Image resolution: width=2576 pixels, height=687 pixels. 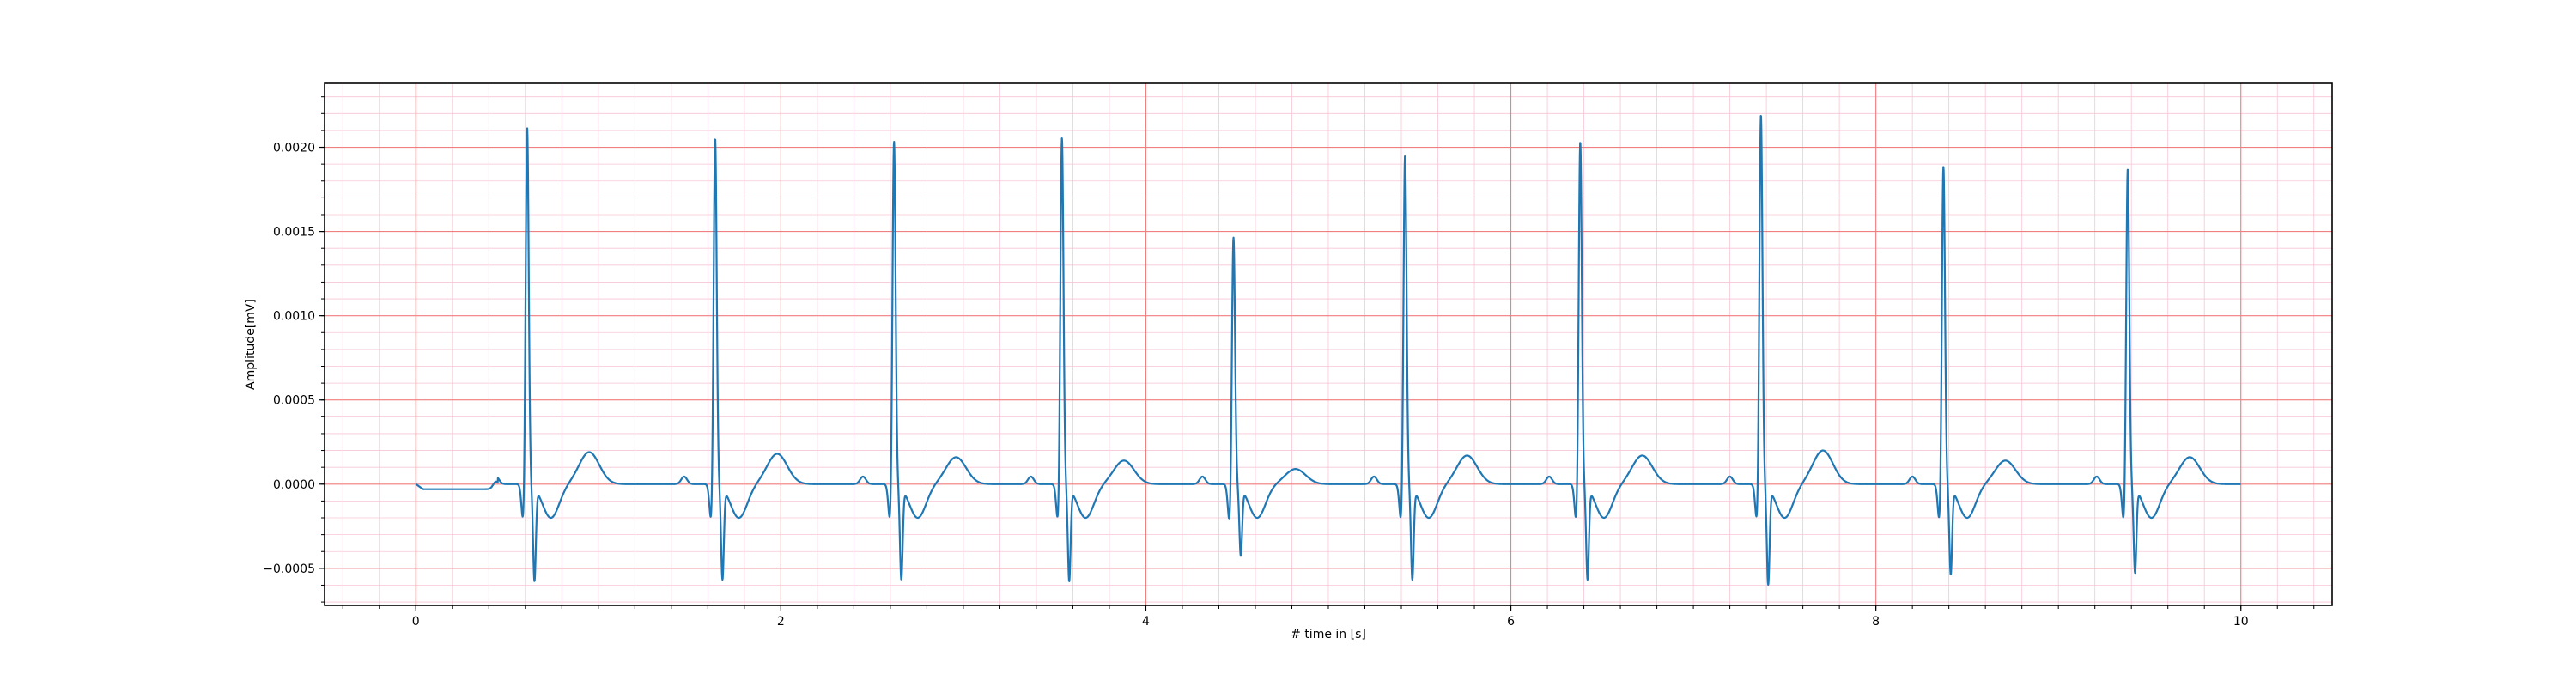 What do you see at coordinates (416, 622) in the screenshot?
I see `x-tick-label: 0` at bounding box center [416, 622].